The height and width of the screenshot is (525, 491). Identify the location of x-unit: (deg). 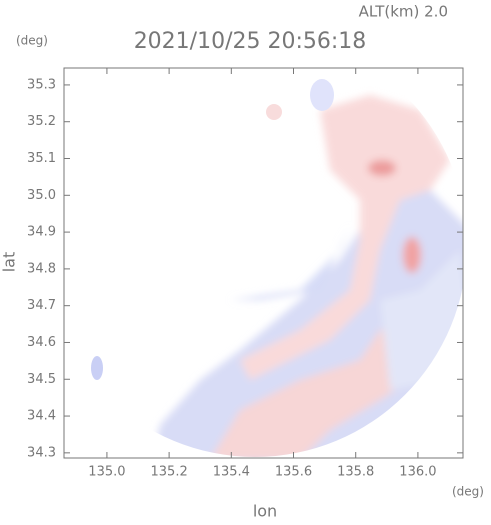
(468, 492).